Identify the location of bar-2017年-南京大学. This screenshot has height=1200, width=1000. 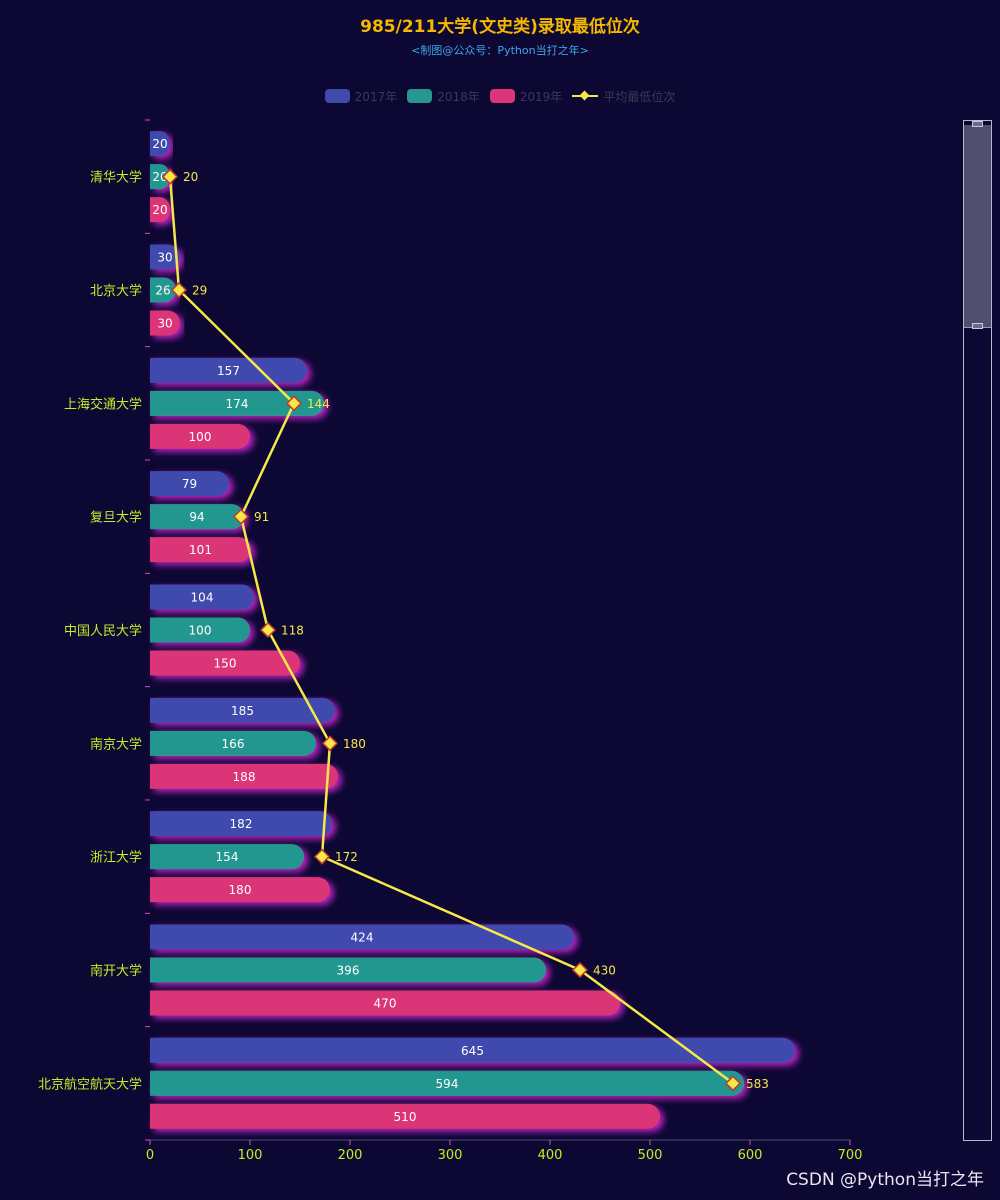
(242, 710).